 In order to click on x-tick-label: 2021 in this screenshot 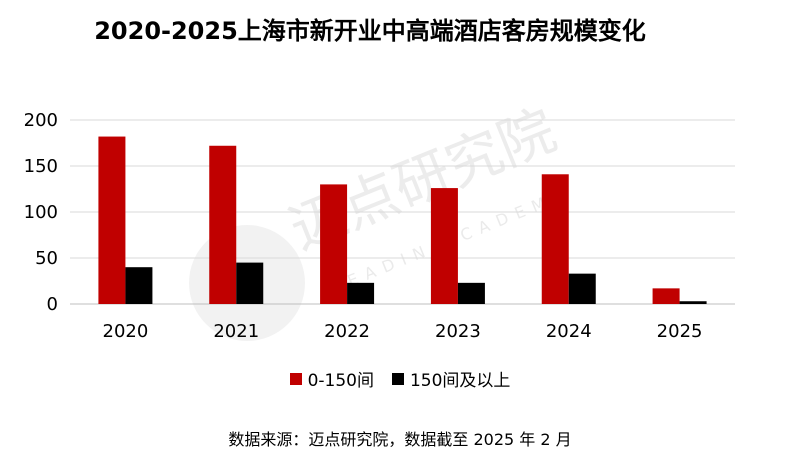, I will do `click(236, 331)`.